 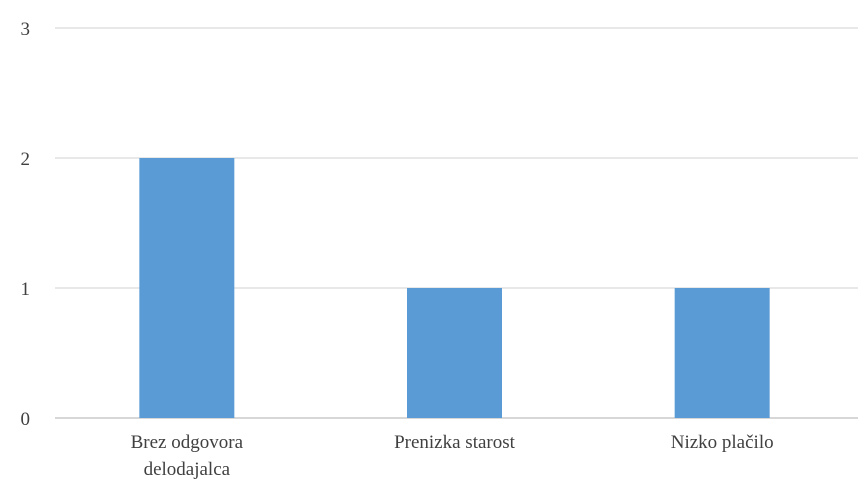 I want to click on y-tick-label-0: 0, so click(x=26, y=419).